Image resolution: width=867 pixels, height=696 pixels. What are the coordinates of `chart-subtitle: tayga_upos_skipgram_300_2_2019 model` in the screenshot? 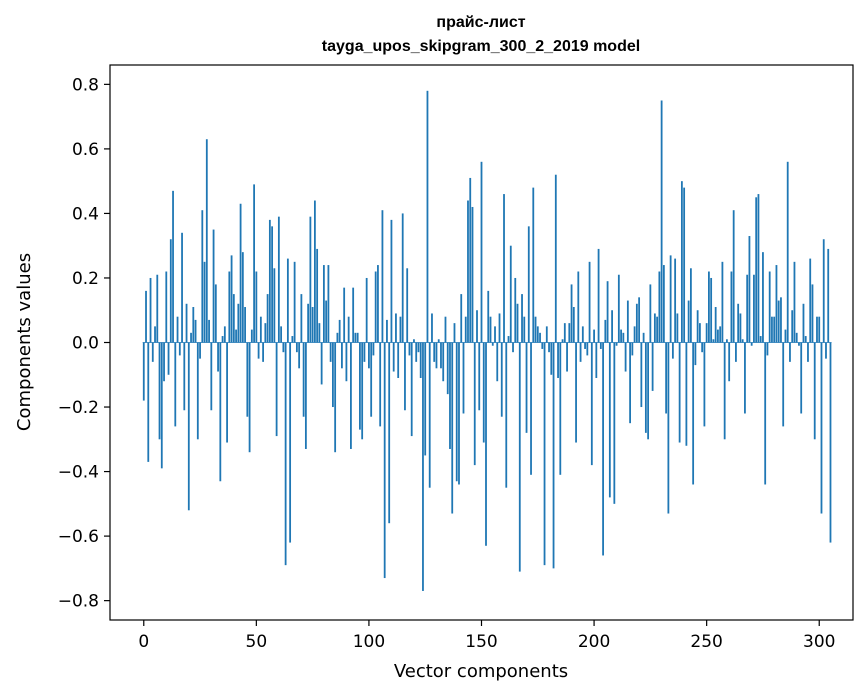 It's located at (481, 46).